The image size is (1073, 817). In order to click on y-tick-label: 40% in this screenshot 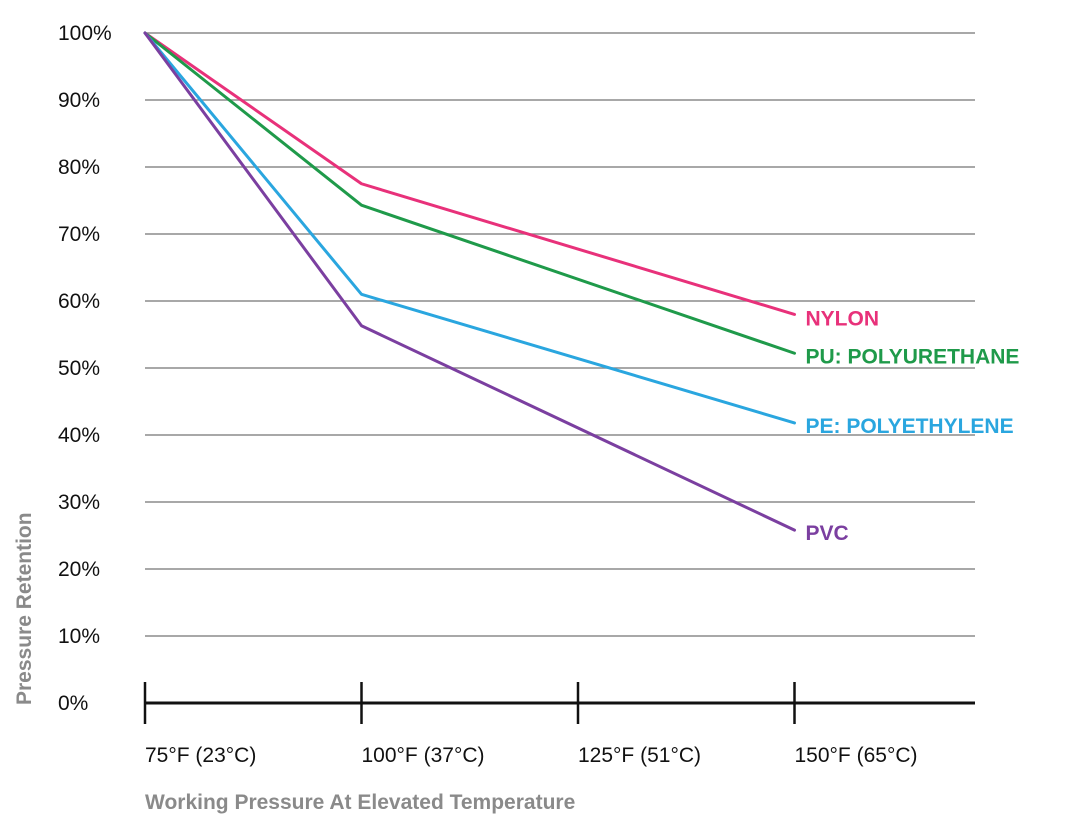, I will do `click(79, 435)`.